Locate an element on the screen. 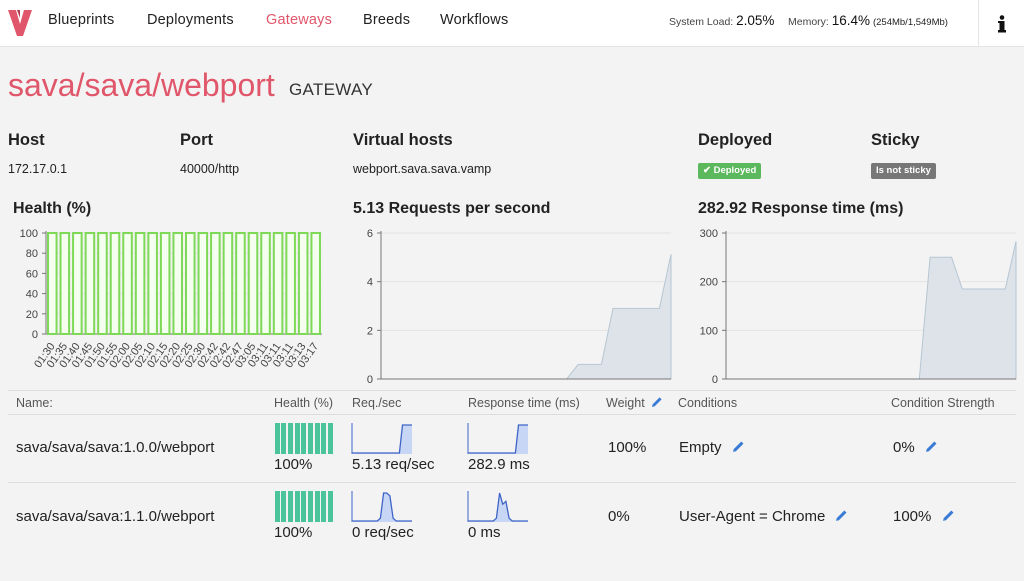  memory-value: 16.4% is located at coordinates (851, 20).